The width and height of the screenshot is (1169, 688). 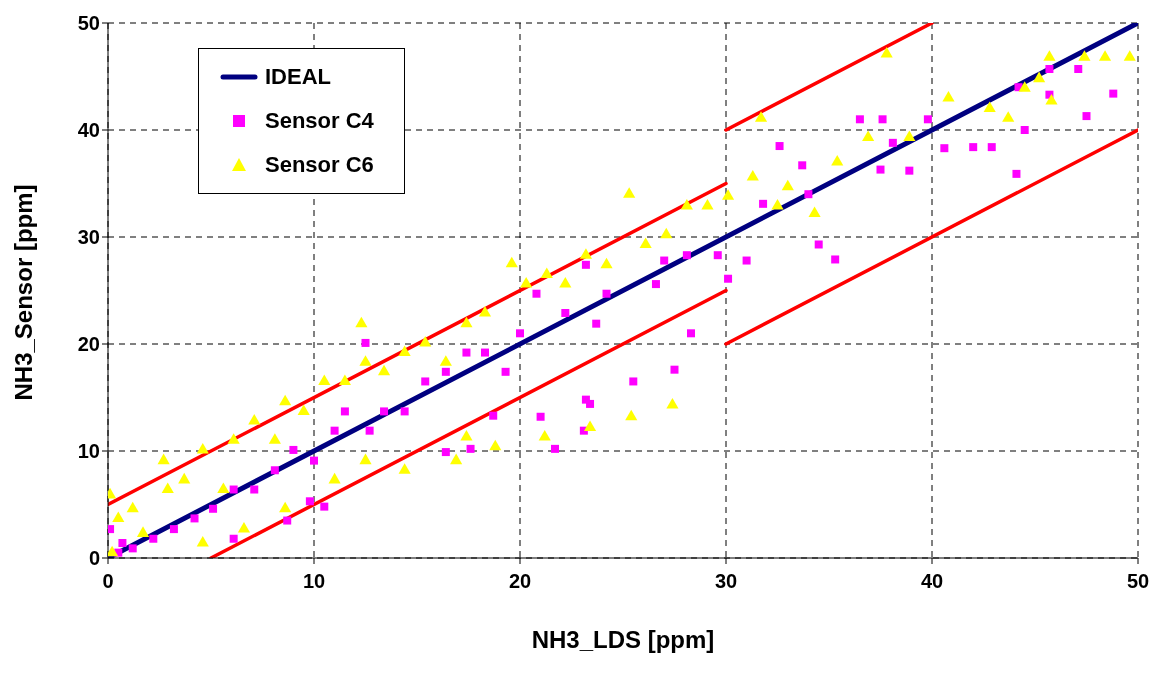 What do you see at coordinates (88, 237) in the screenshot?
I see `y-tick-label: 30` at bounding box center [88, 237].